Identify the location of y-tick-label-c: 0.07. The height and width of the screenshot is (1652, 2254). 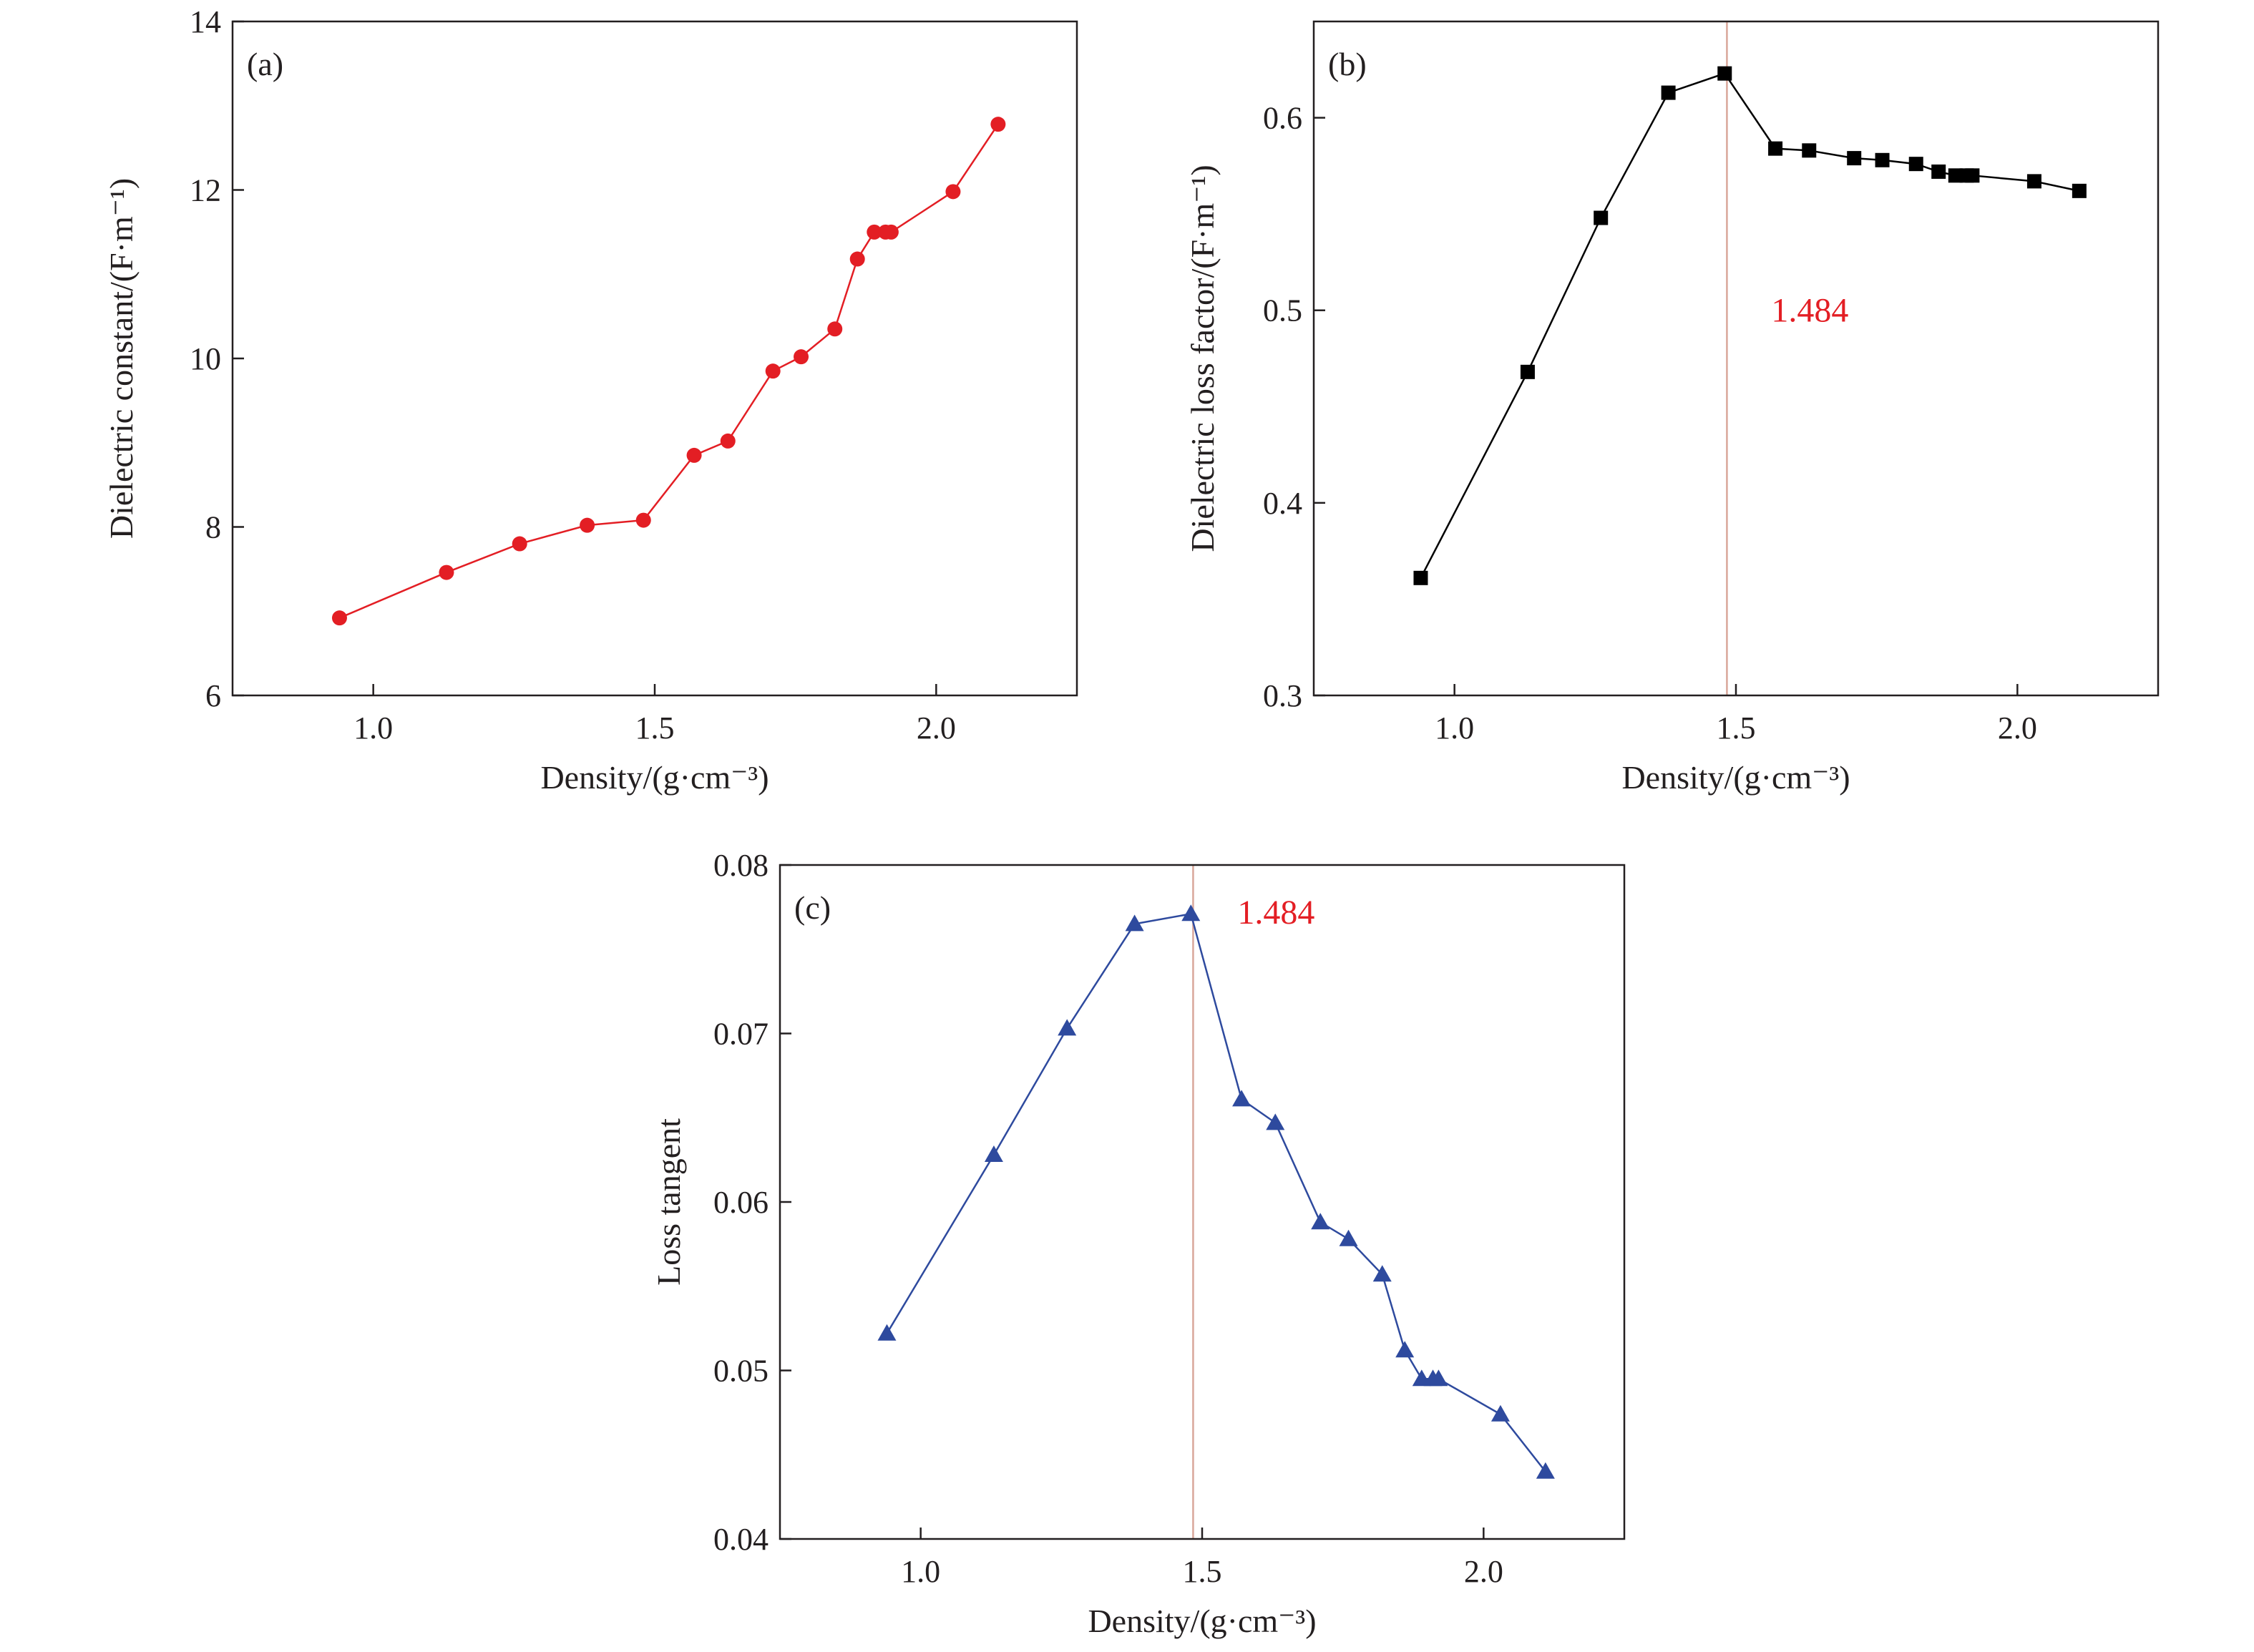
(741, 1034).